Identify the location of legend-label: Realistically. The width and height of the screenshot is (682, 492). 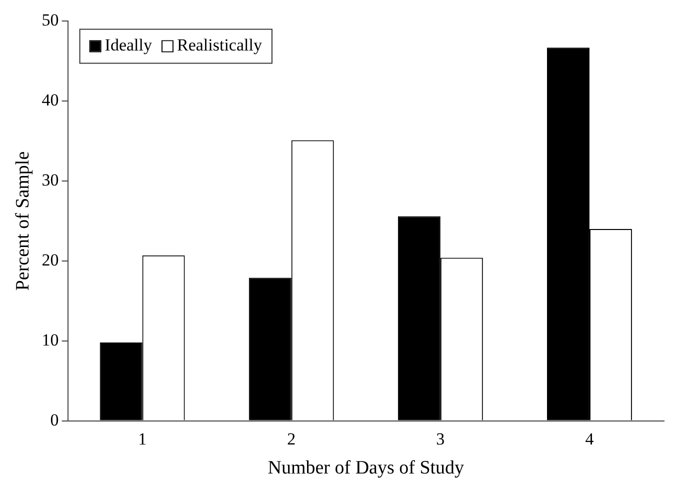
(219, 45).